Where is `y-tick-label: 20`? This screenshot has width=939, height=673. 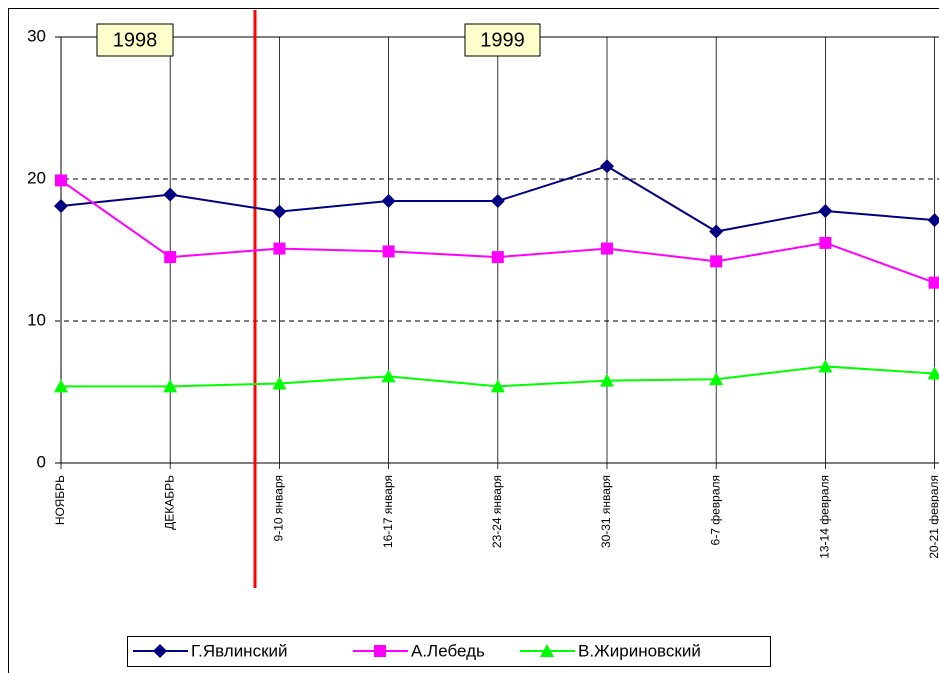
y-tick-label: 20 is located at coordinates (36, 177).